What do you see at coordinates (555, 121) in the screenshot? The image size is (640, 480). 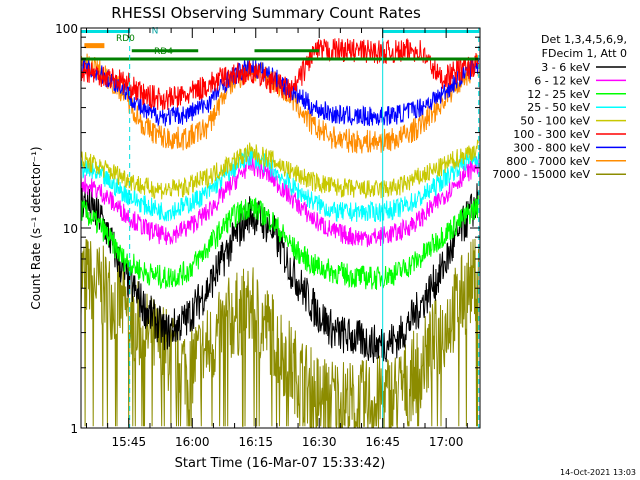 I see `legend-label-4: 50 - 100 keV` at bounding box center [555, 121].